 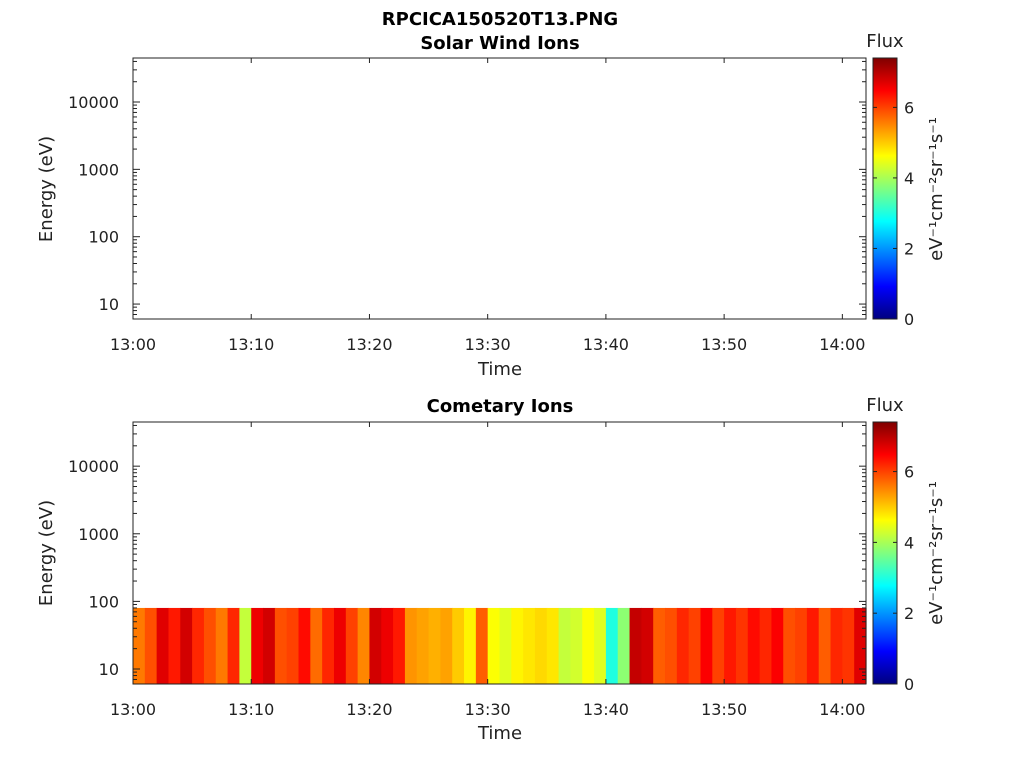 I want to click on panel-2-x-axis-label: Time, so click(x=499, y=733).